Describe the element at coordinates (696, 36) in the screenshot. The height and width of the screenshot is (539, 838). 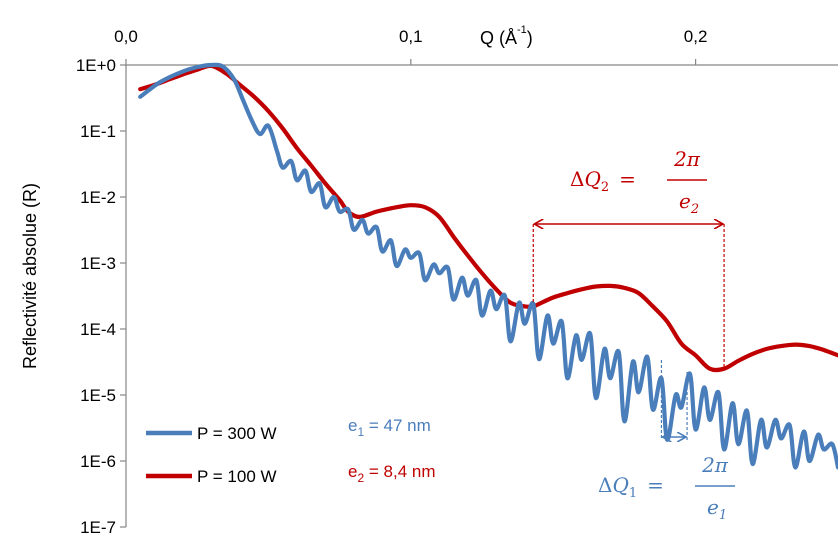
I see `x-tick-label: 0,2` at that location.